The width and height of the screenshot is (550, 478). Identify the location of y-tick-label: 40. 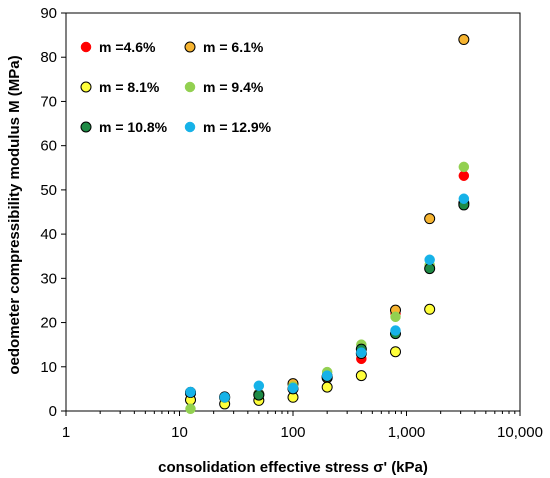
(48, 234).